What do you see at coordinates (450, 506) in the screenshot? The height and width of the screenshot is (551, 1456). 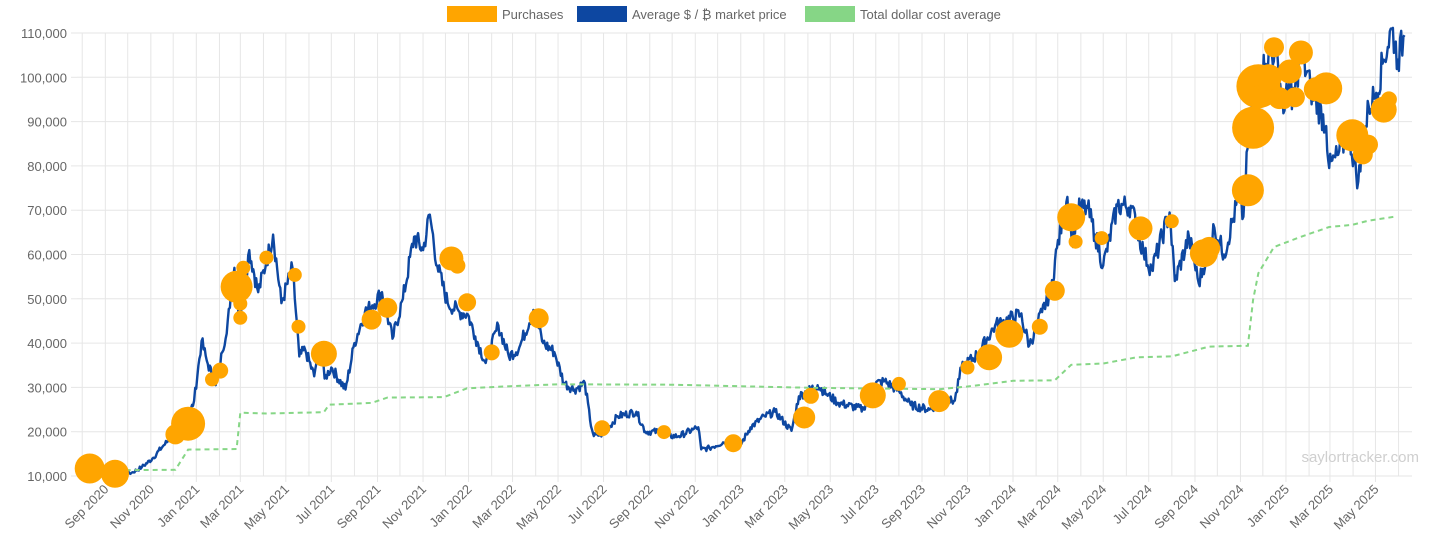 I see `x-tick-label: Jan 2022` at bounding box center [450, 506].